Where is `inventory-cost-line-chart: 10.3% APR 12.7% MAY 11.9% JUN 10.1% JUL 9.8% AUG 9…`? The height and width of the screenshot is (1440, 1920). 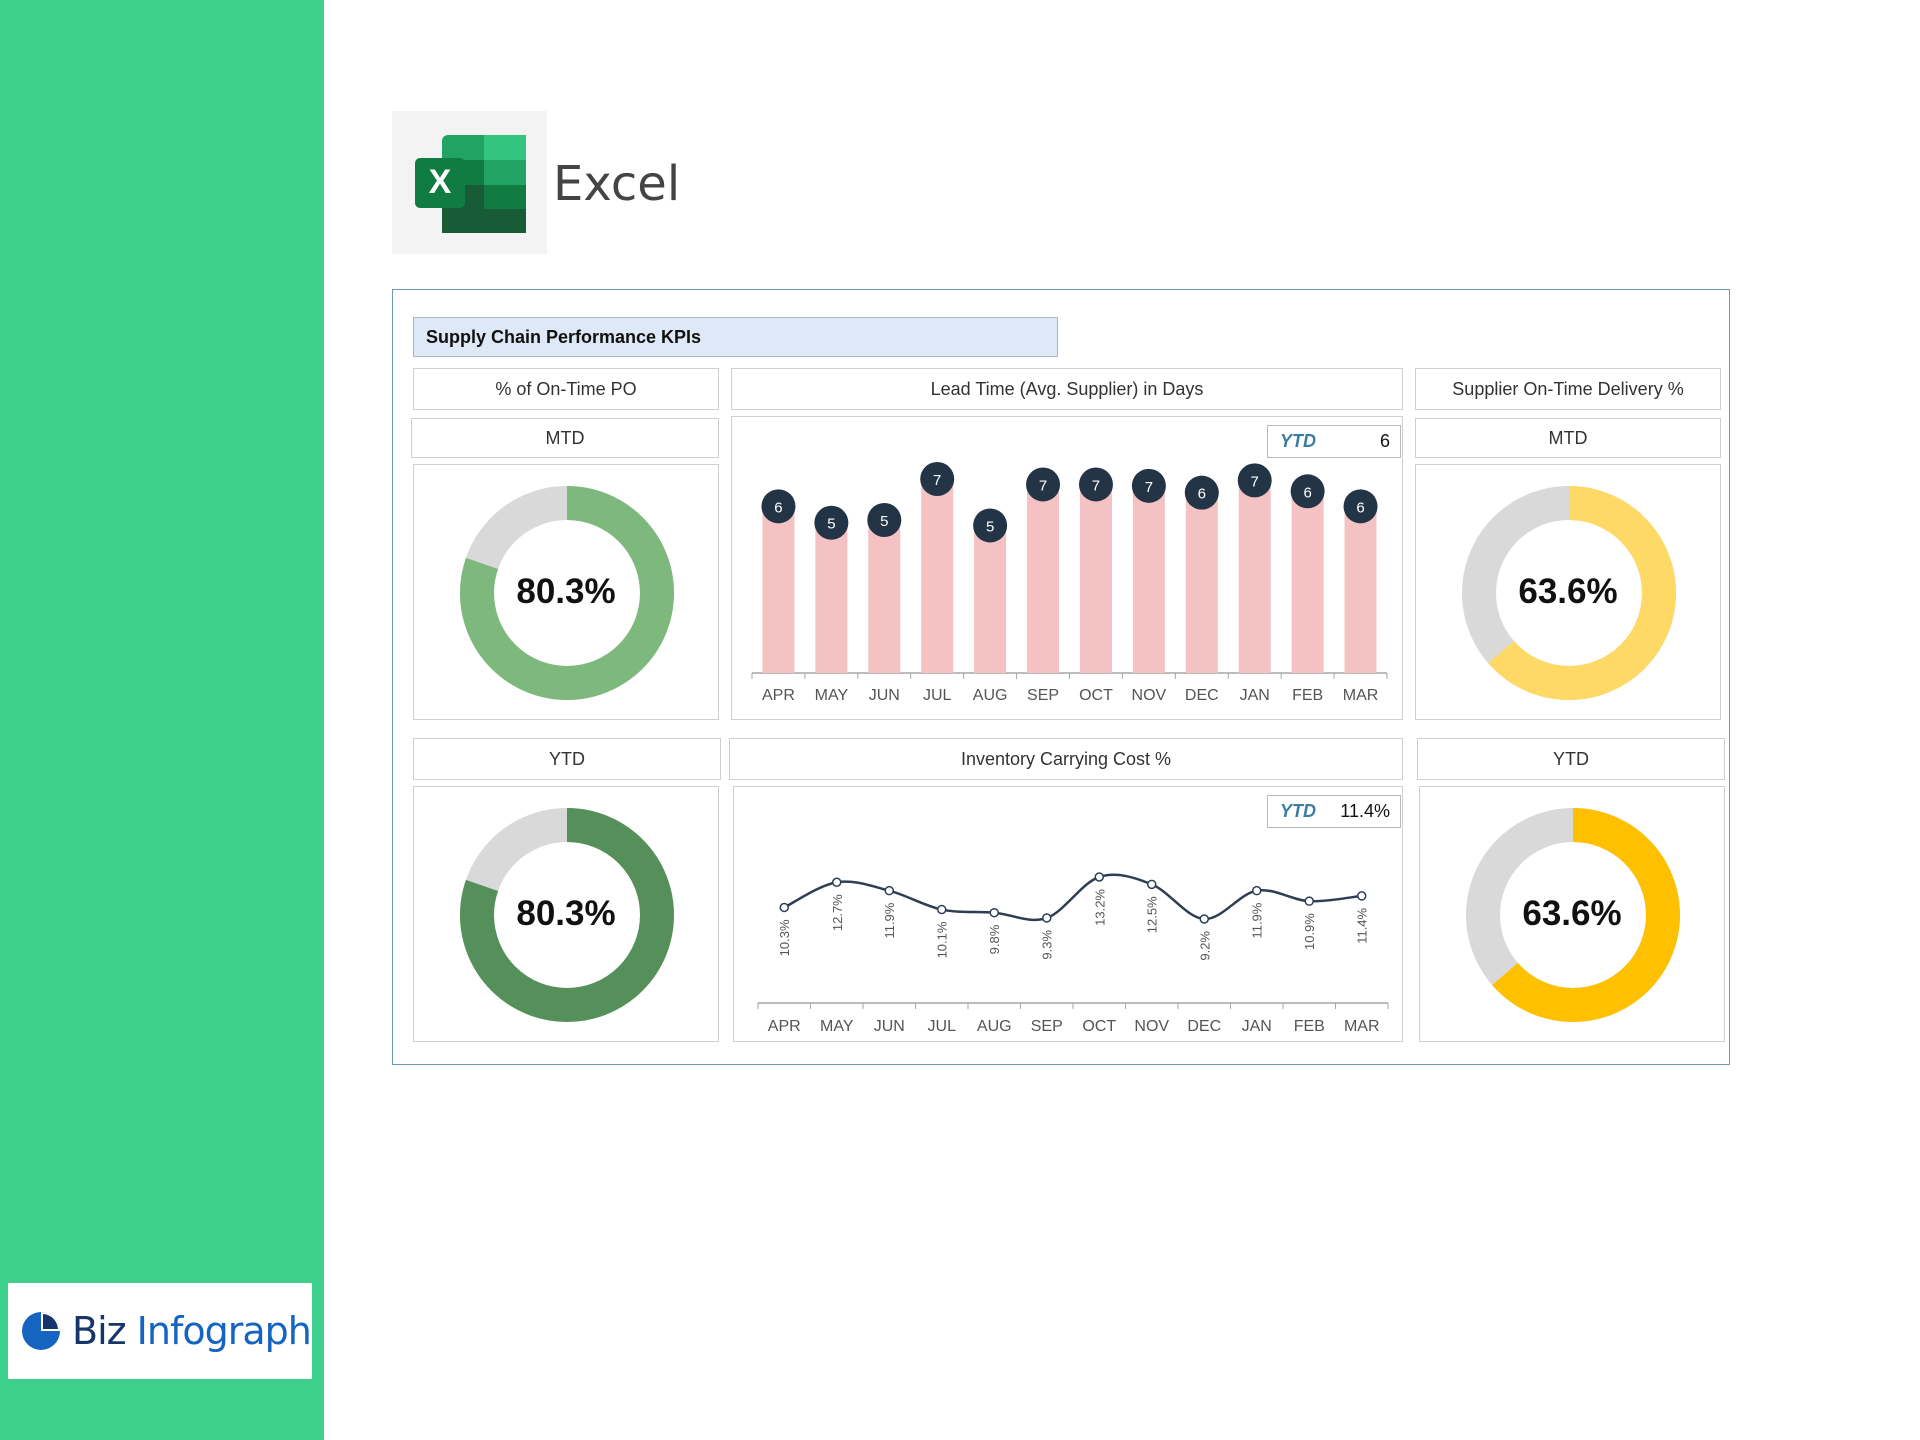
inventory-cost-line-chart: 10.3% APR 12.7% MAY 11.9% JUN 10.1% JUL 9.8% AUG 9… is located at coordinates (1068, 914).